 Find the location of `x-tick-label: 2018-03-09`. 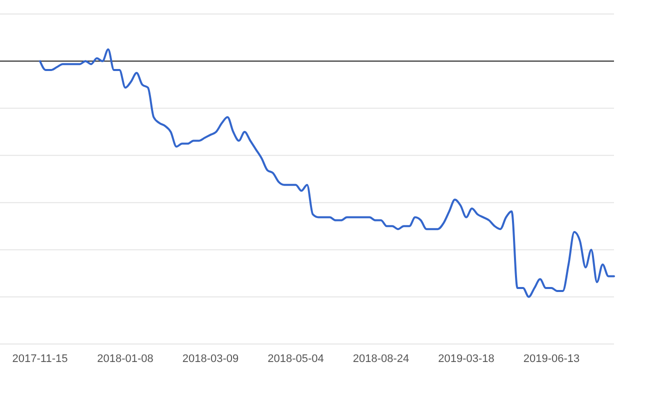

x-tick-label: 2018-03-09 is located at coordinates (210, 359).